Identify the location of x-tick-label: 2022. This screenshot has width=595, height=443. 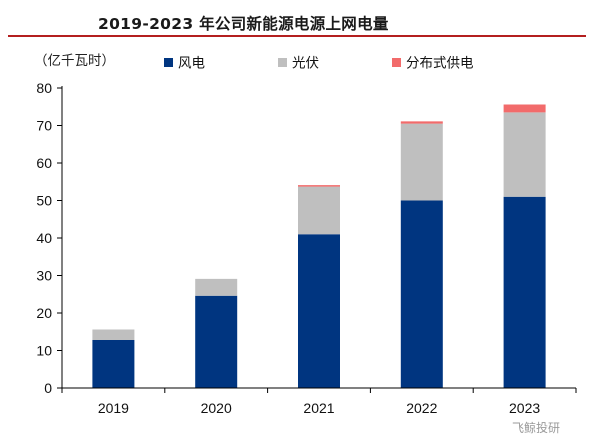
(421, 408).